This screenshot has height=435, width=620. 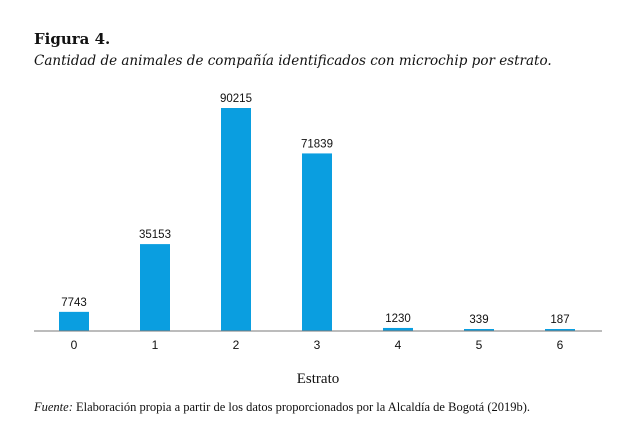 I want to click on x-axis-label: Estrato, so click(x=318, y=379).